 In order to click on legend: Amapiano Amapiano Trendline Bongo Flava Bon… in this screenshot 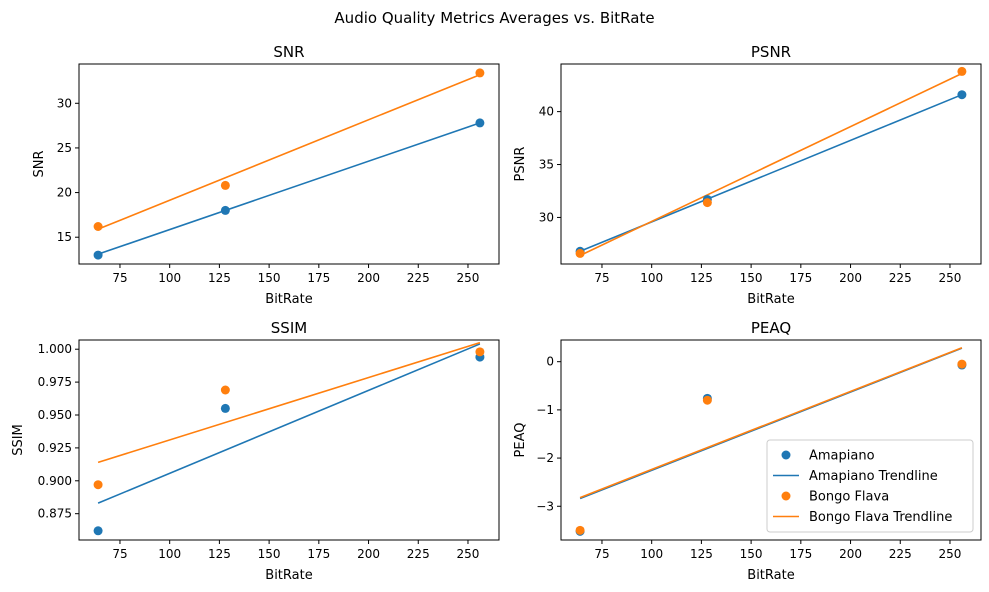, I will do `click(870, 486)`.